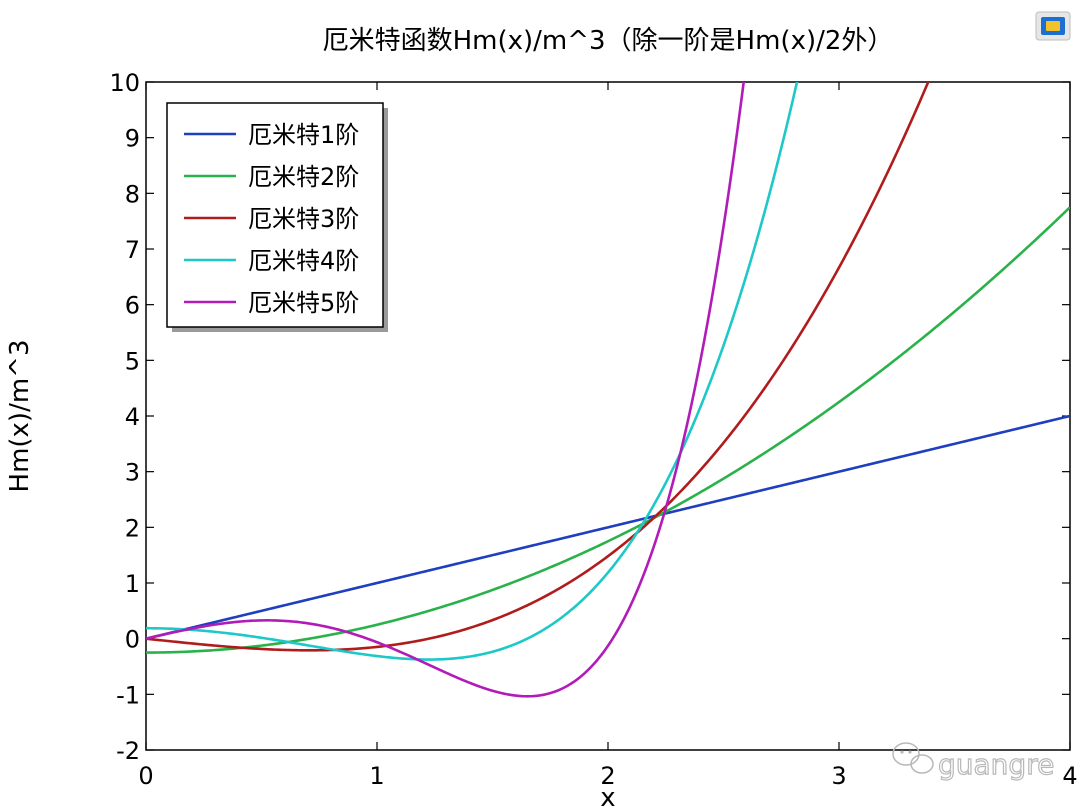 This screenshot has height=810, width=1080. What do you see at coordinates (132, 306) in the screenshot?
I see `y-tick-label: 6` at bounding box center [132, 306].